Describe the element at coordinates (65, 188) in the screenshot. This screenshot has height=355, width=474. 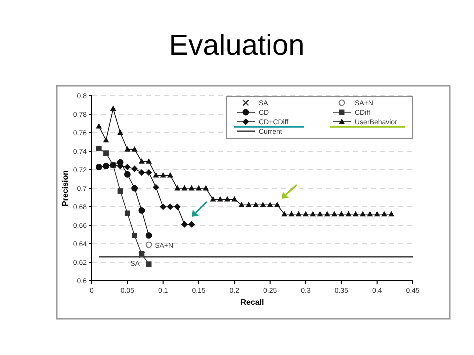
I see `y-axis-title: Precision` at that location.